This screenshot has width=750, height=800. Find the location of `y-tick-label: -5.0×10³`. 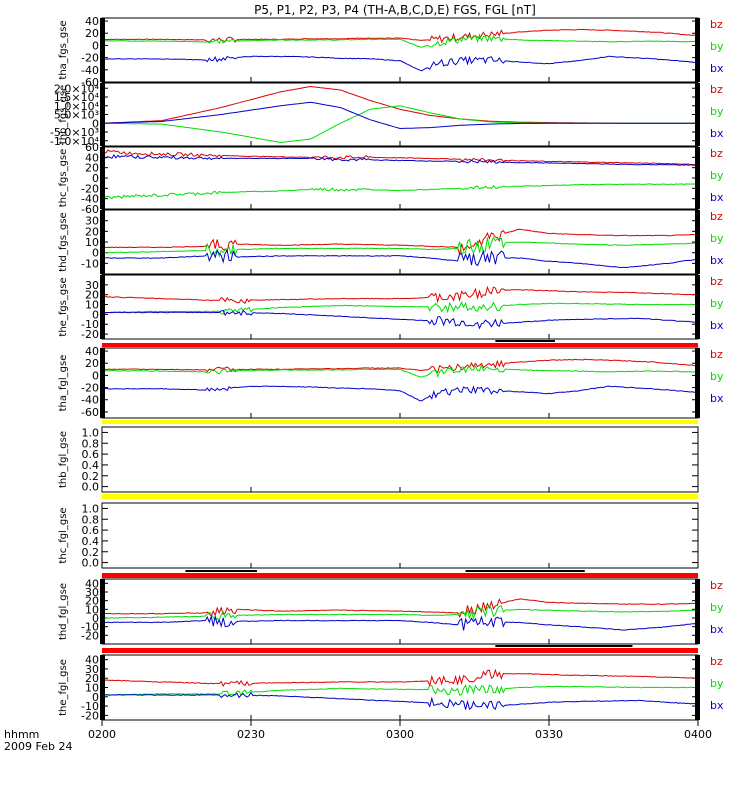

y-tick-label: -5.0×10³ is located at coordinates (74, 132).